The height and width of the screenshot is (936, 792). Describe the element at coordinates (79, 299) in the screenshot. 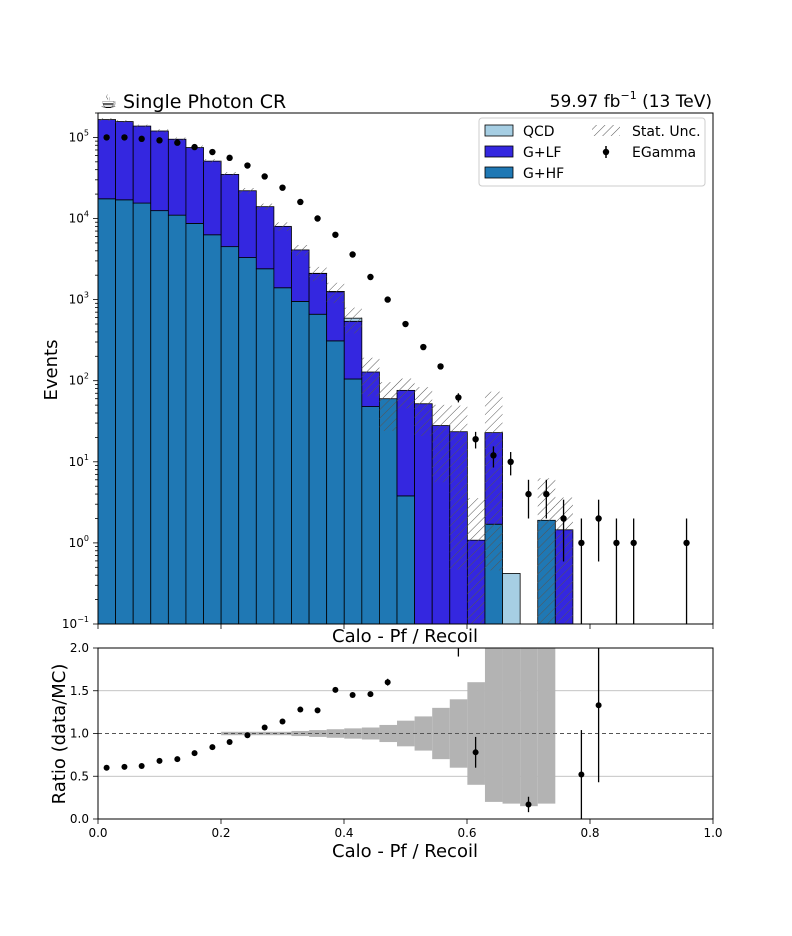

I see `y-tick-label: 10³` at that location.